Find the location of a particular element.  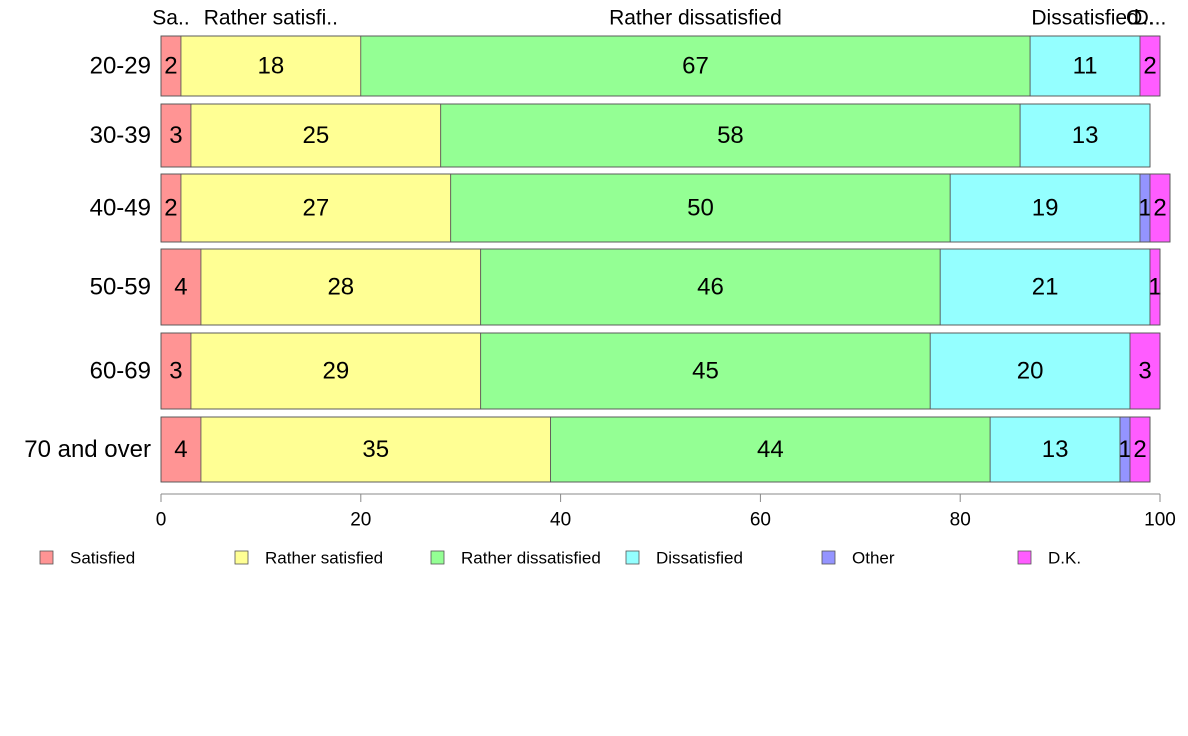

legend-label: Rather dissatisfied is located at coordinates (531, 558).